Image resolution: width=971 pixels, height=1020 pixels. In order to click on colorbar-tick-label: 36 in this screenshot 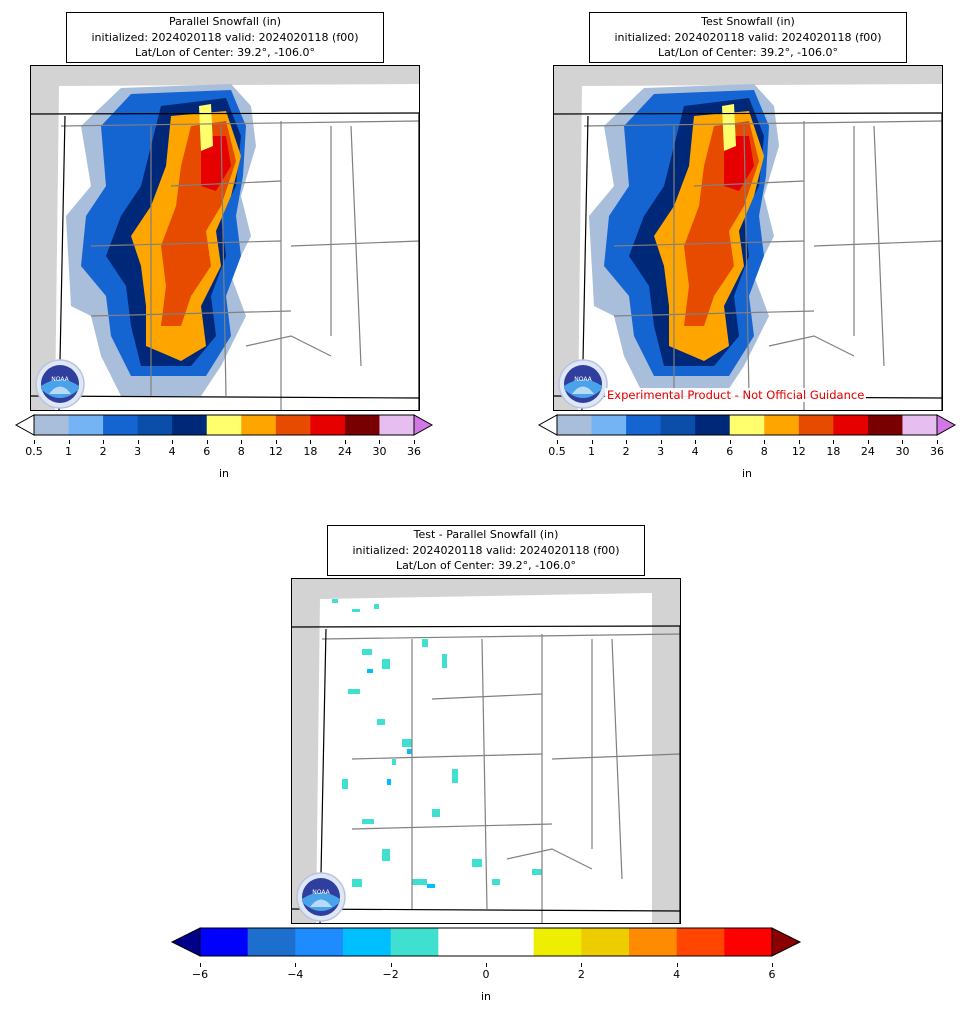, I will do `click(414, 451)`.